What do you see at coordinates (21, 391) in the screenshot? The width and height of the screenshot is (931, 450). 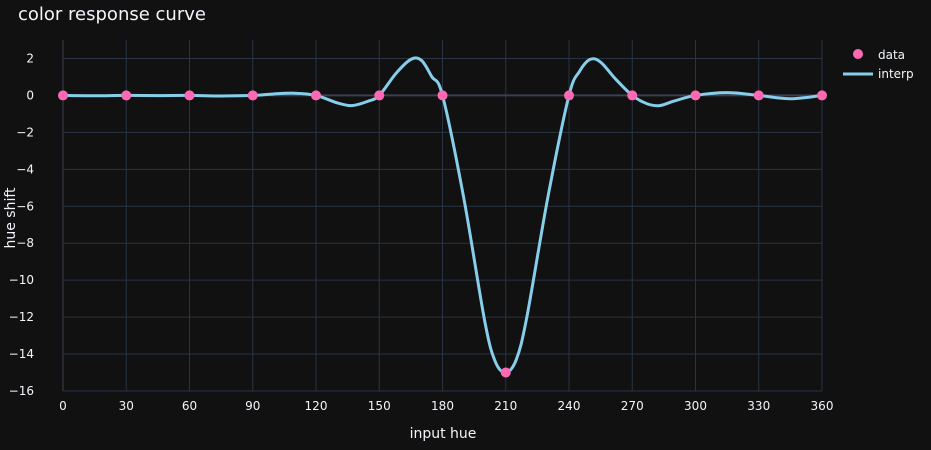 I see `y-tick-label: −16` at bounding box center [21, 391].